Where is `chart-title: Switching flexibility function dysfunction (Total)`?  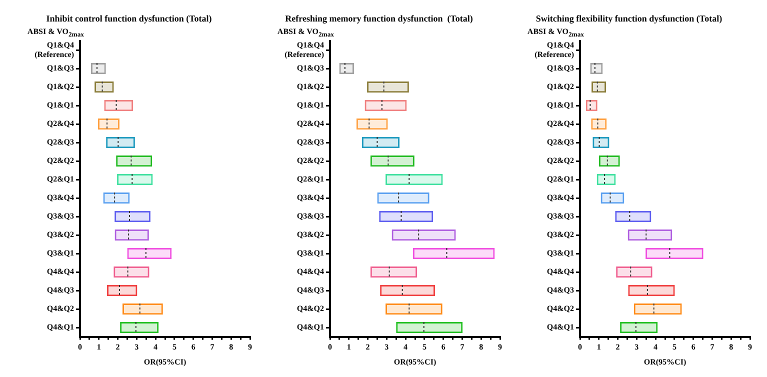 chart-title: Switching flexibility function dysfunction (Total) is located at coordinates (629, 19).